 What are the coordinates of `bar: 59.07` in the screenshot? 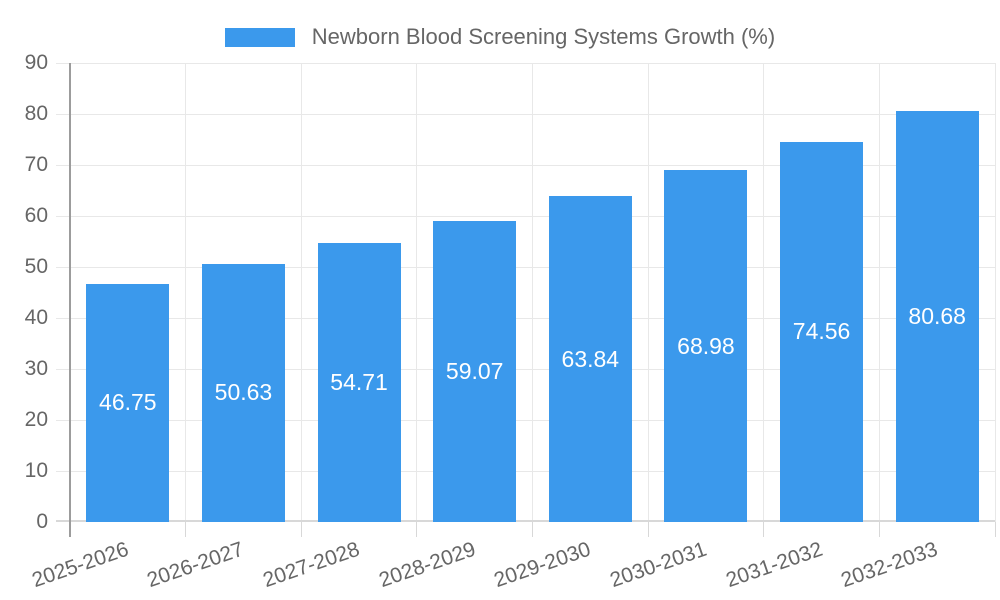 It's located at (475, 371).